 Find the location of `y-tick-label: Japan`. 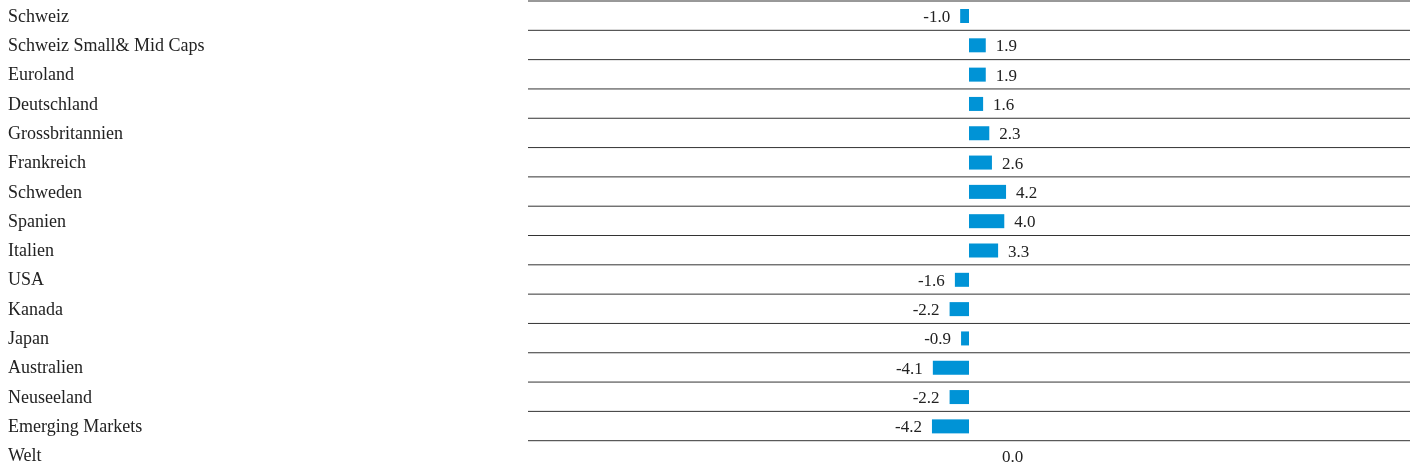

y-tick-label: Japan is located at coordinates (28, 338).